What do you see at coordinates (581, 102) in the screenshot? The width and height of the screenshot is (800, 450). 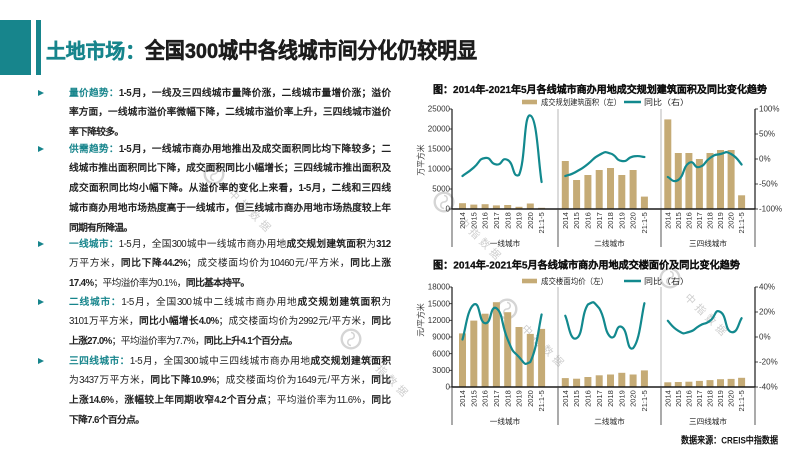 I see `svg-text: 成交规划建筑面积（左）` at bounding box center [581, 102].